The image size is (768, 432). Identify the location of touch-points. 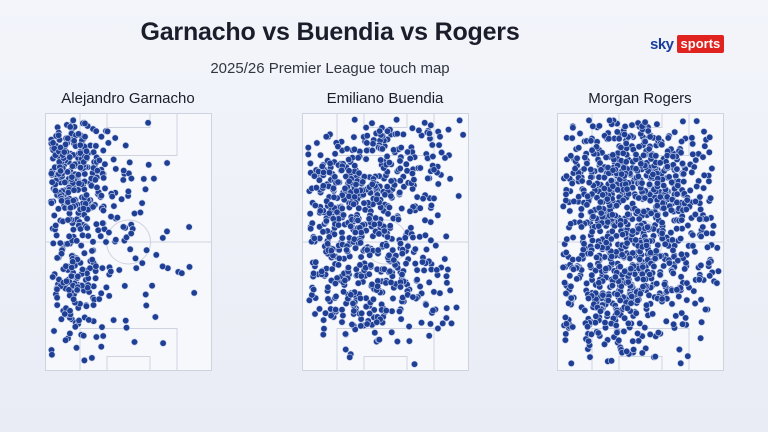
(385, 242).